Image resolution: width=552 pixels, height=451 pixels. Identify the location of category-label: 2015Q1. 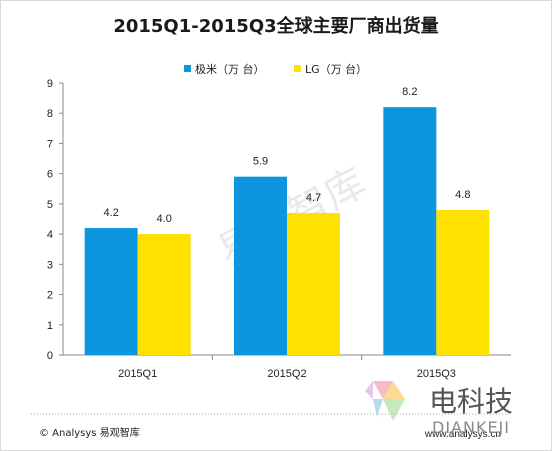
(137, 374).